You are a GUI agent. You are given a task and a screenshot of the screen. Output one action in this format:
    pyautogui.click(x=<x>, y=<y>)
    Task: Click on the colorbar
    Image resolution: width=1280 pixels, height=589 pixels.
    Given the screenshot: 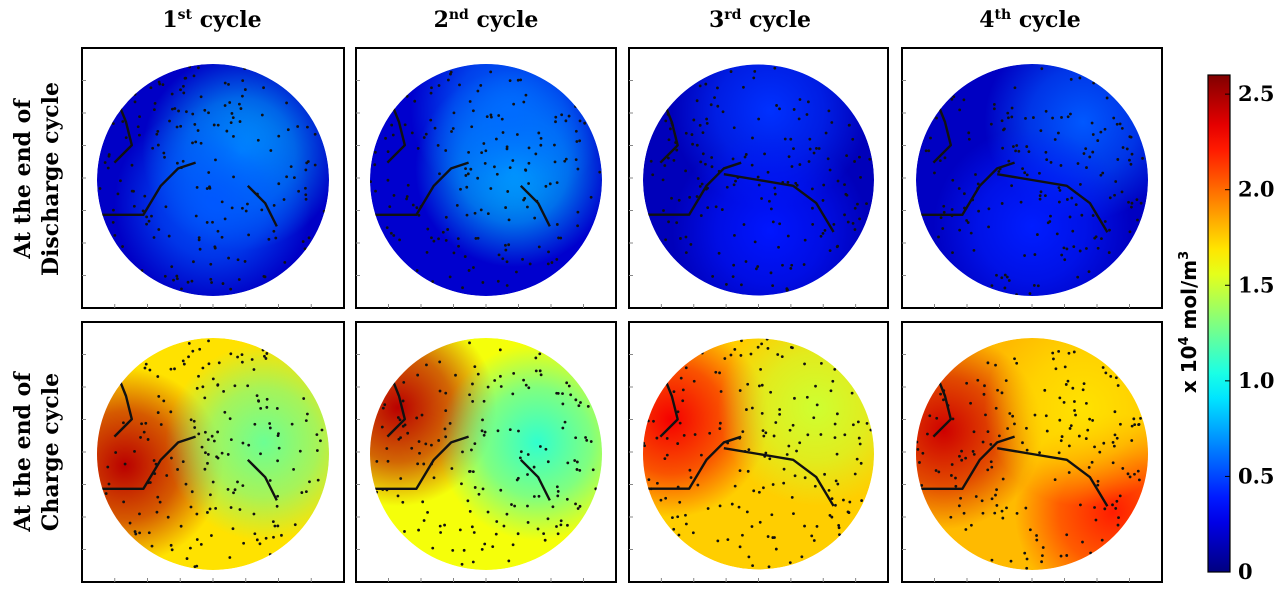 What is the action you would take?
    pyautogui.click(x=1219, y=323)
    